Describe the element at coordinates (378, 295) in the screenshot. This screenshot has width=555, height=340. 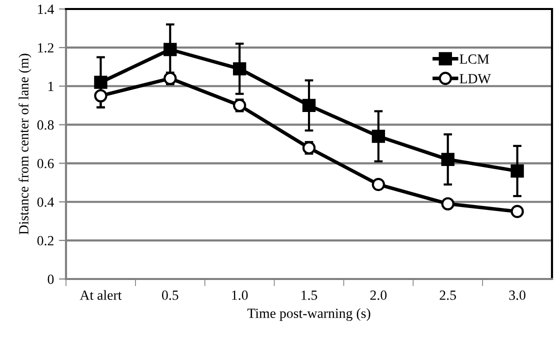
I see `x-tick-label: 2.0` at that location.